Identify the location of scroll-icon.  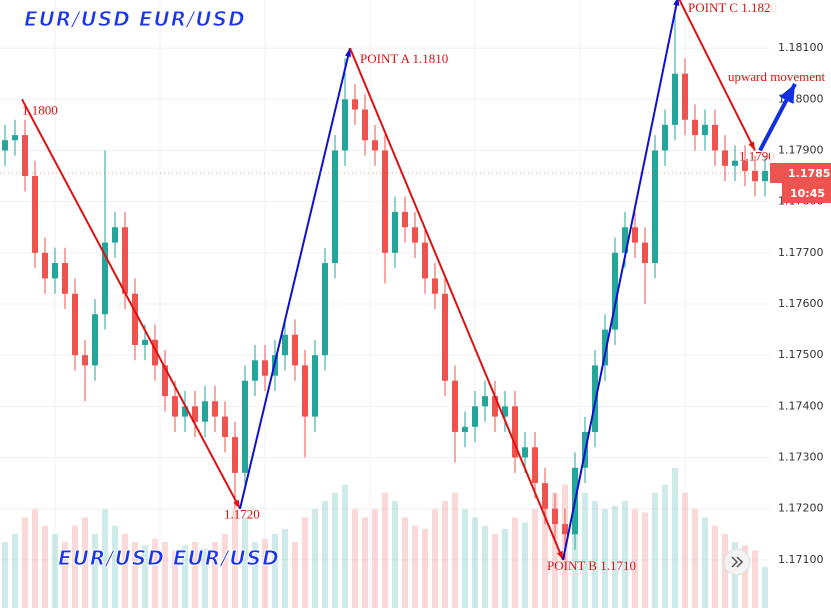
(737, 562).